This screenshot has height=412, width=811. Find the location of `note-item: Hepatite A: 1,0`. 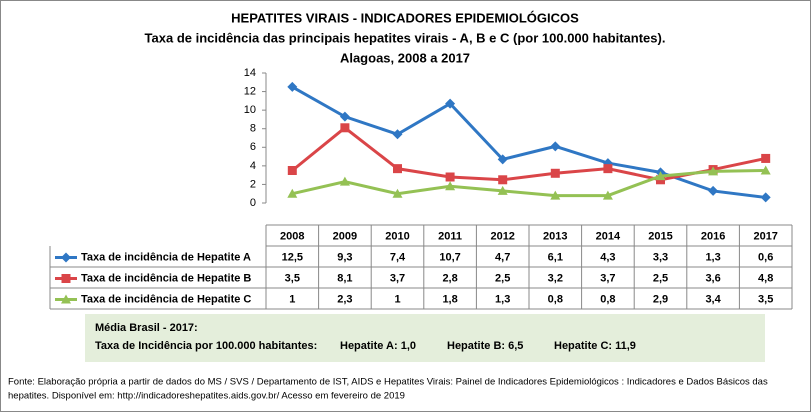

note-item: Hepatite A: 1,0 is located at coordinates (378, 346).